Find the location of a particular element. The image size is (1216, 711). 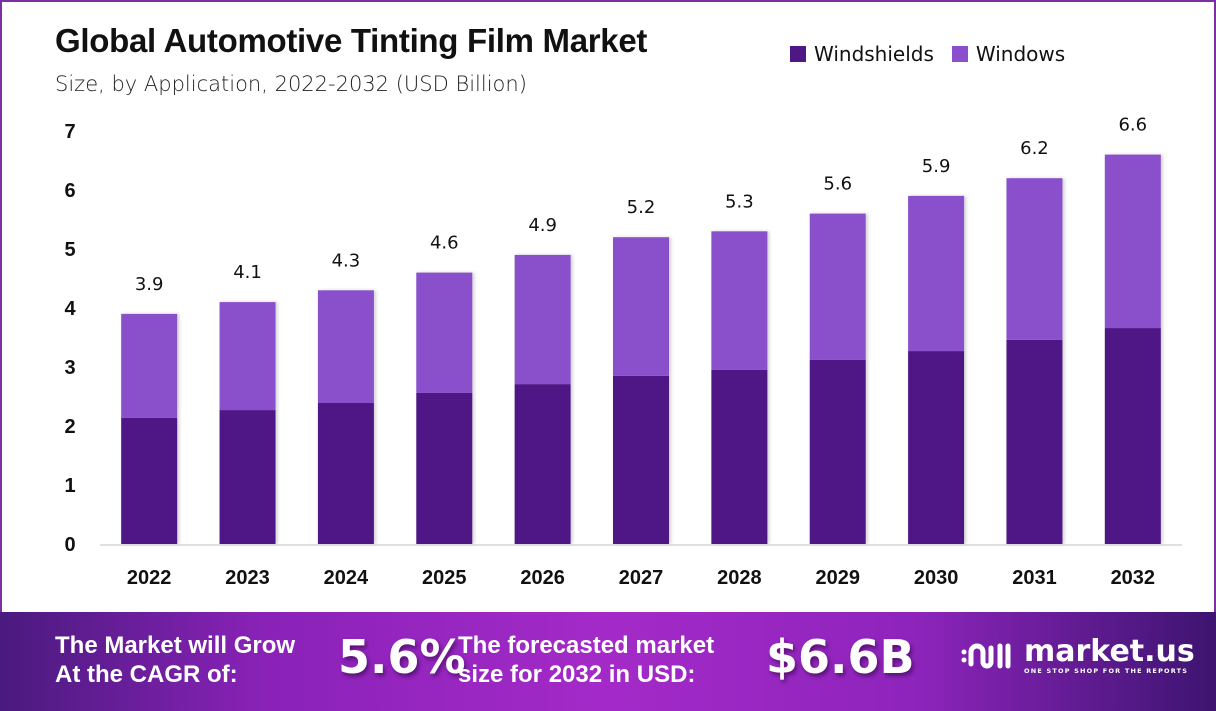

x-tick-label-2026: 2026 is located at coordinates (542, 578).